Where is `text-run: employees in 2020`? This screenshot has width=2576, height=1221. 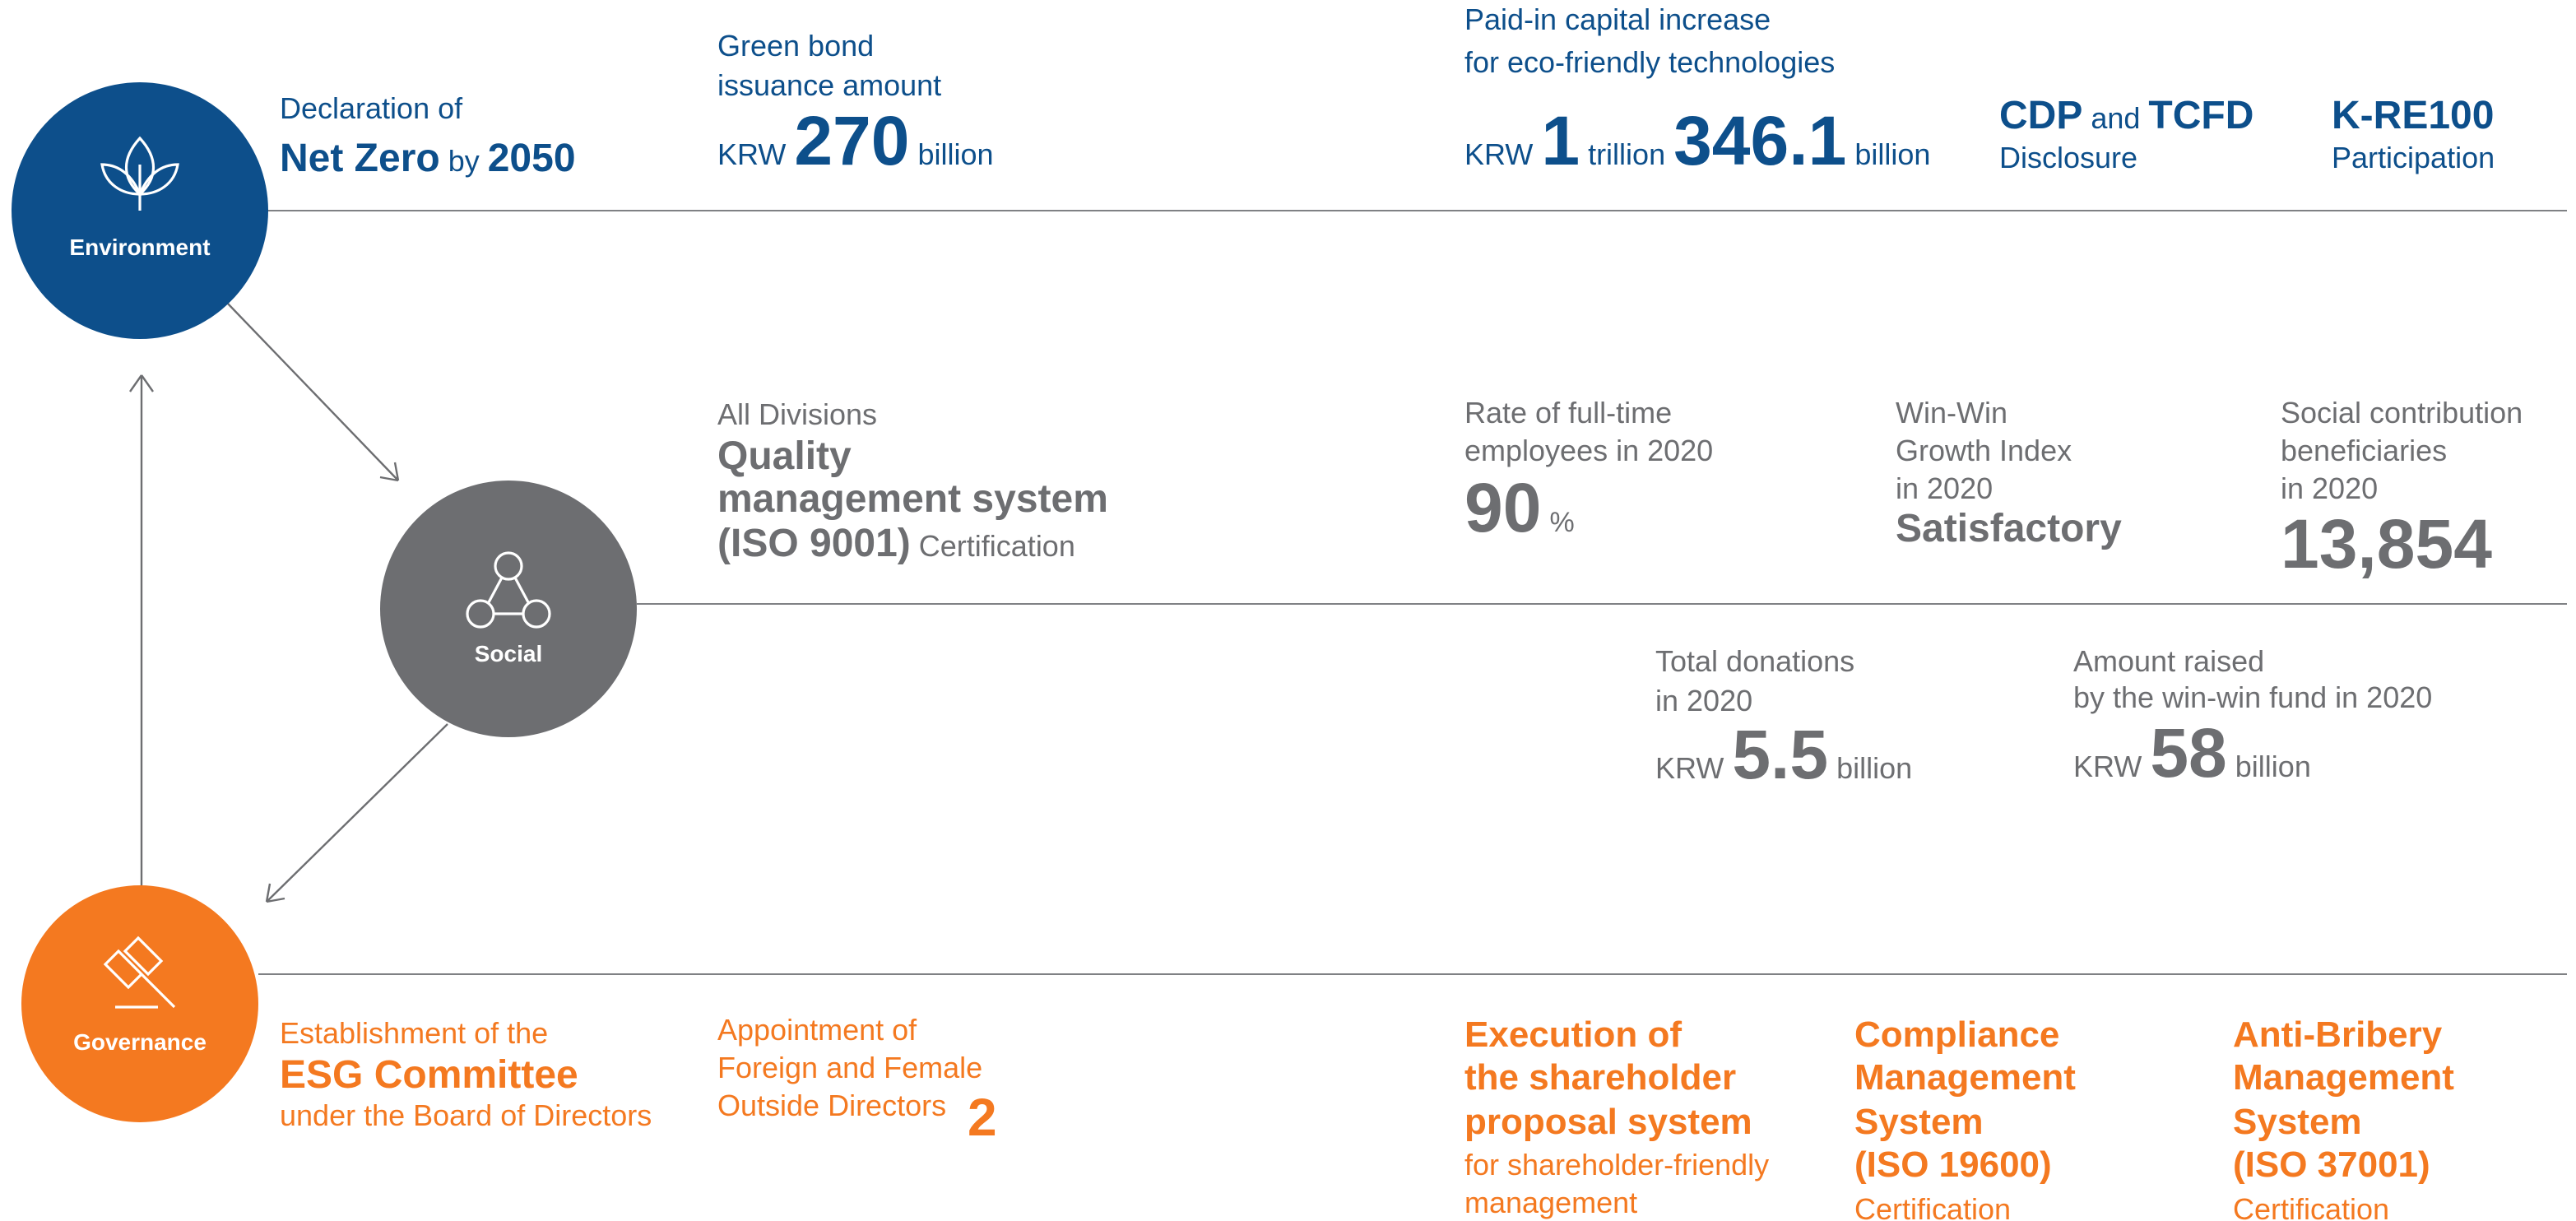
text-run: employees in 2020 is located at coordinates (1588, 450).